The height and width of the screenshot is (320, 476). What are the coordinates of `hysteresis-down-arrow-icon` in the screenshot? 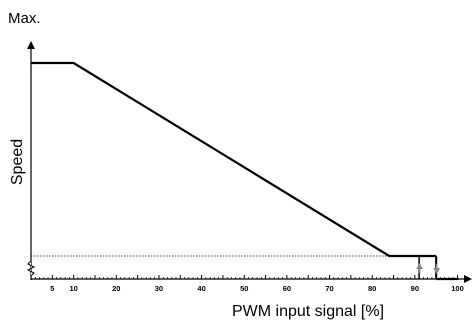 It's located at (437, 269).